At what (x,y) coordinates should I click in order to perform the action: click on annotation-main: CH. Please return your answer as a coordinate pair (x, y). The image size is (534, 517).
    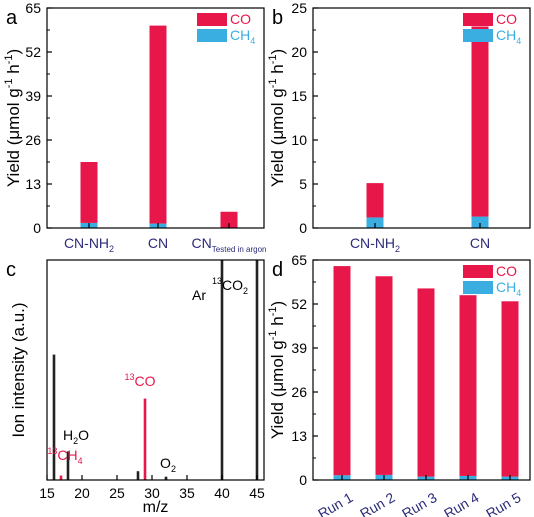
    Looking at the image, I should click on (67, 455).